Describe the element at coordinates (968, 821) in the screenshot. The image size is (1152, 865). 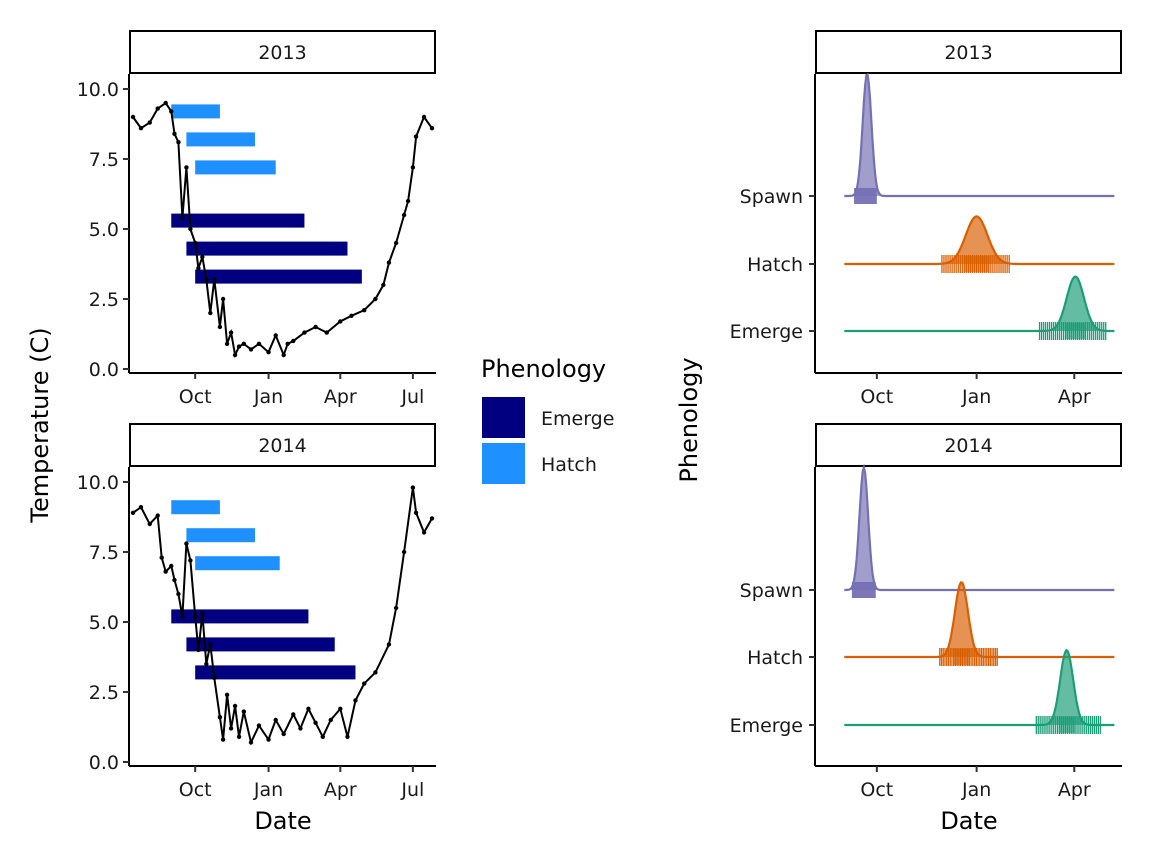
I see `right-x-axis-title: Date` at that location.